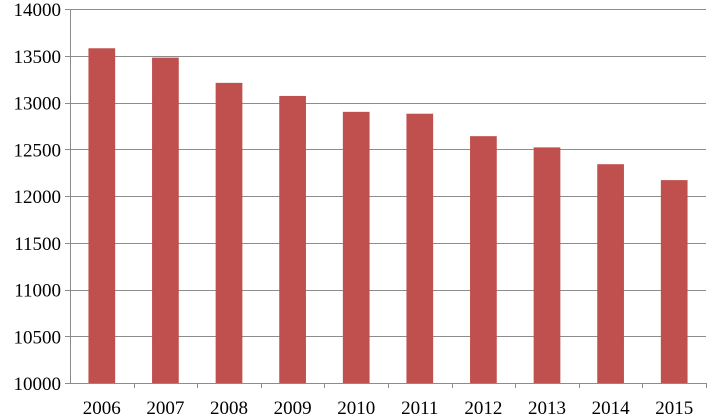  Describe the element at coordinates (356, 247) in the screenshot. I see `bar-2010` at that location.